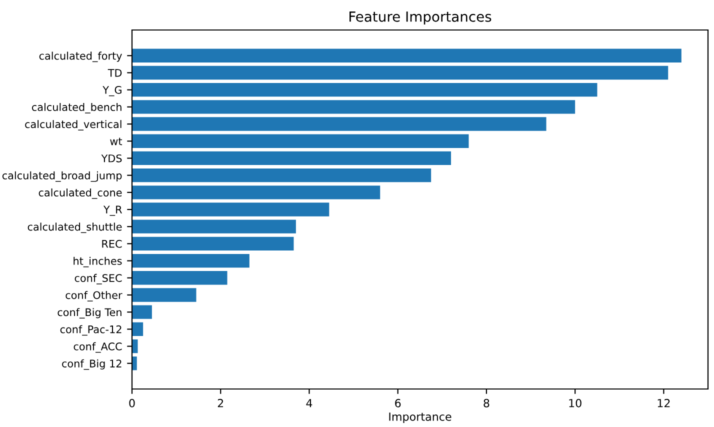 The image size is (714, 427). Describe the element at coordinates (112, 211) in the screenshot. I see `y-tick-label: Y_R` at that location.